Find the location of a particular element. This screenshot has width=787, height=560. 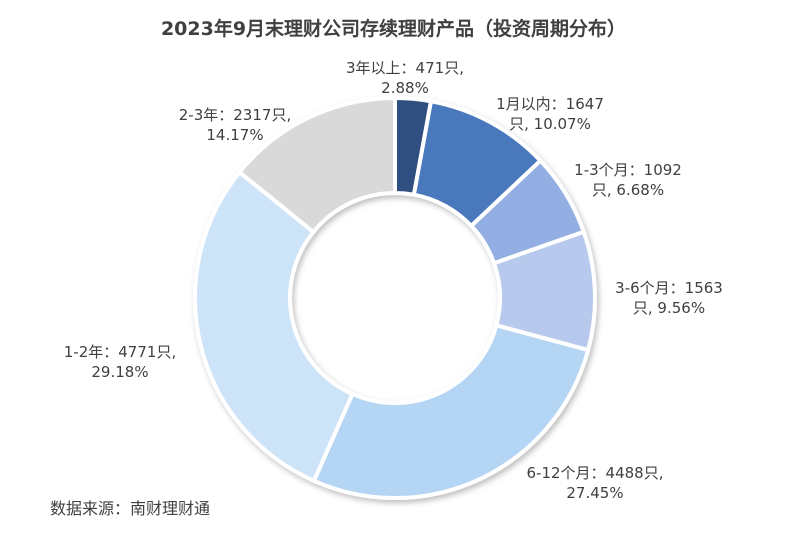

slice-label-4: 6-12个月：4488只, 27.45% is located at coordinates (595, 483).